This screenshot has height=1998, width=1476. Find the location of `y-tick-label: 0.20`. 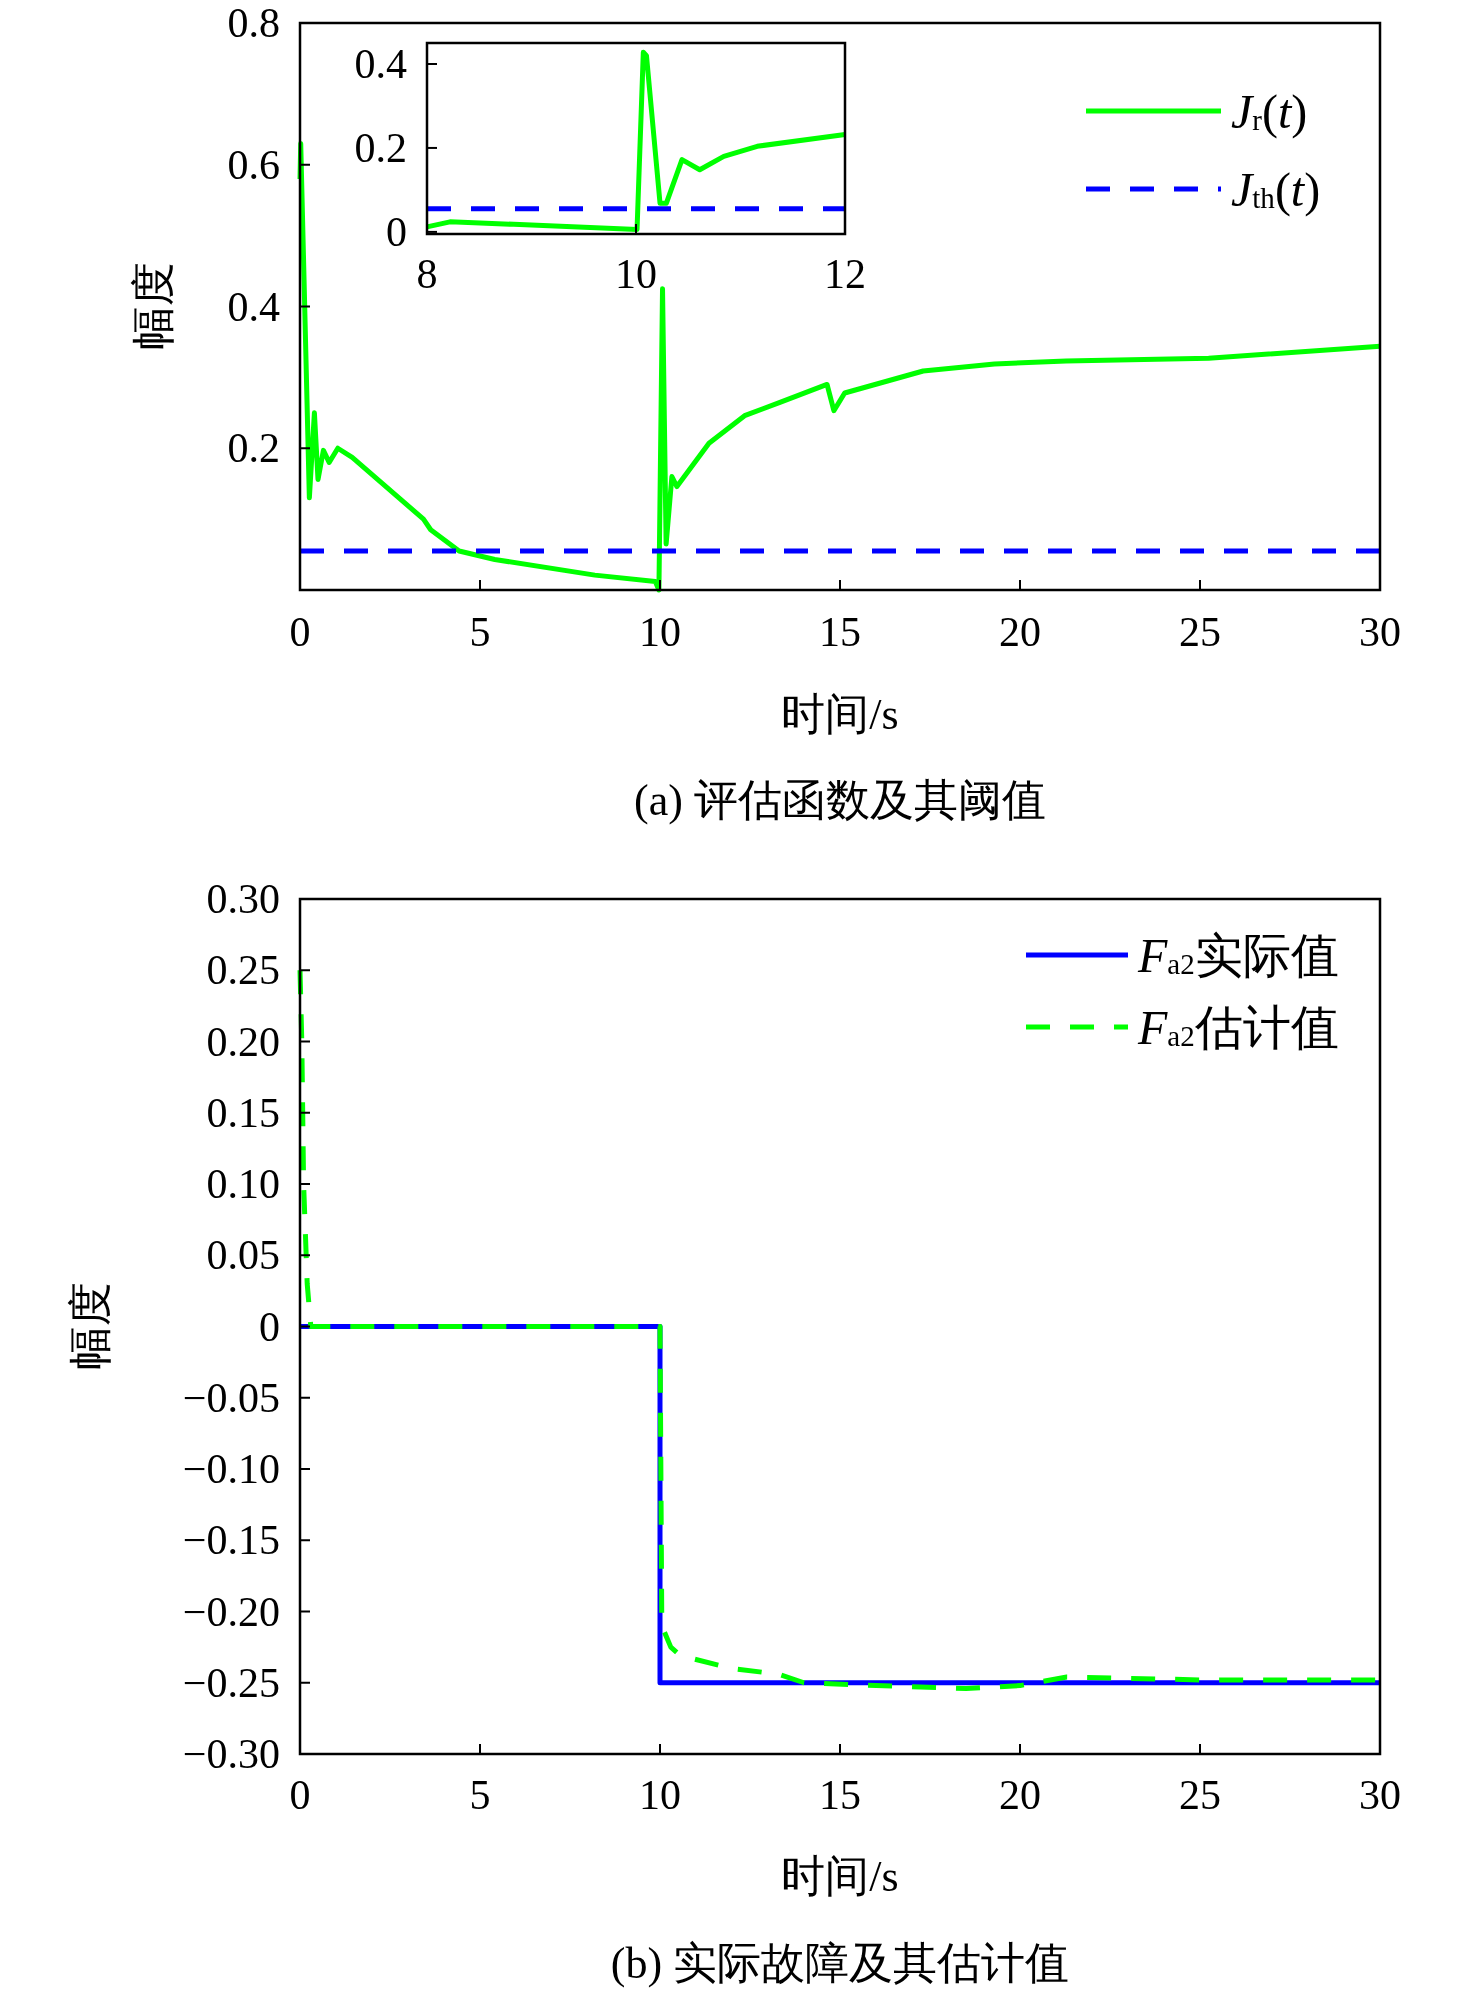

y-tick-label: 0.20 is located at coordinates (243, 1041).